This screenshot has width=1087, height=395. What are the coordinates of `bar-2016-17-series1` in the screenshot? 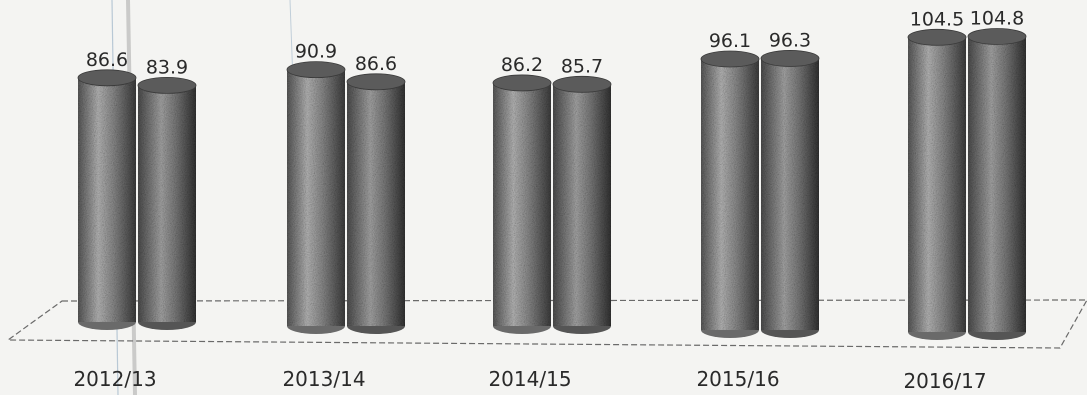 It's located at (937, 184).